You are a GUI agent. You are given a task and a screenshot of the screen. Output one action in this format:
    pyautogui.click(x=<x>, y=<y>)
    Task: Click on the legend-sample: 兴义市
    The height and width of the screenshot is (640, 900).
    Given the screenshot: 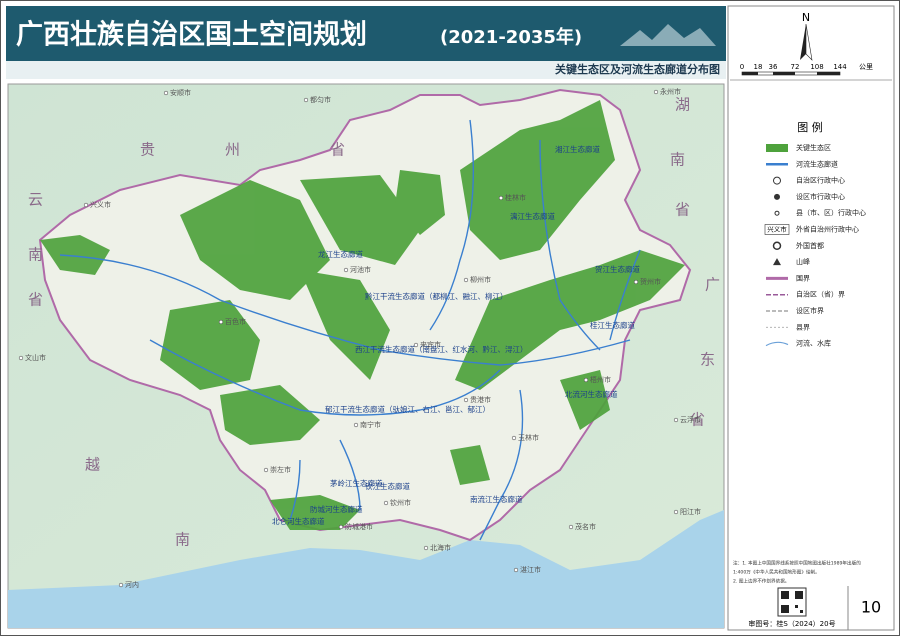 What is the action you would take?
    pyautogui.click(x=777, y=229)
    